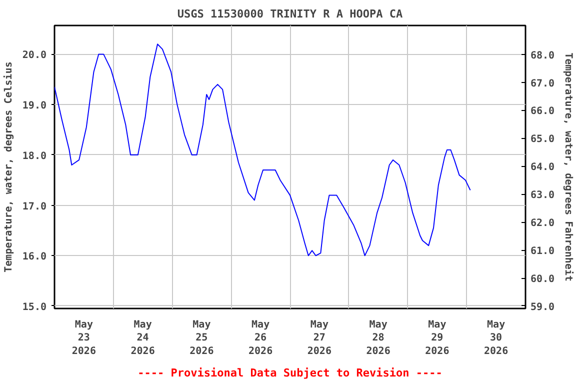  I want to click on text: ---- Provisional Data Subject to Revision ----, so click(290, 373).